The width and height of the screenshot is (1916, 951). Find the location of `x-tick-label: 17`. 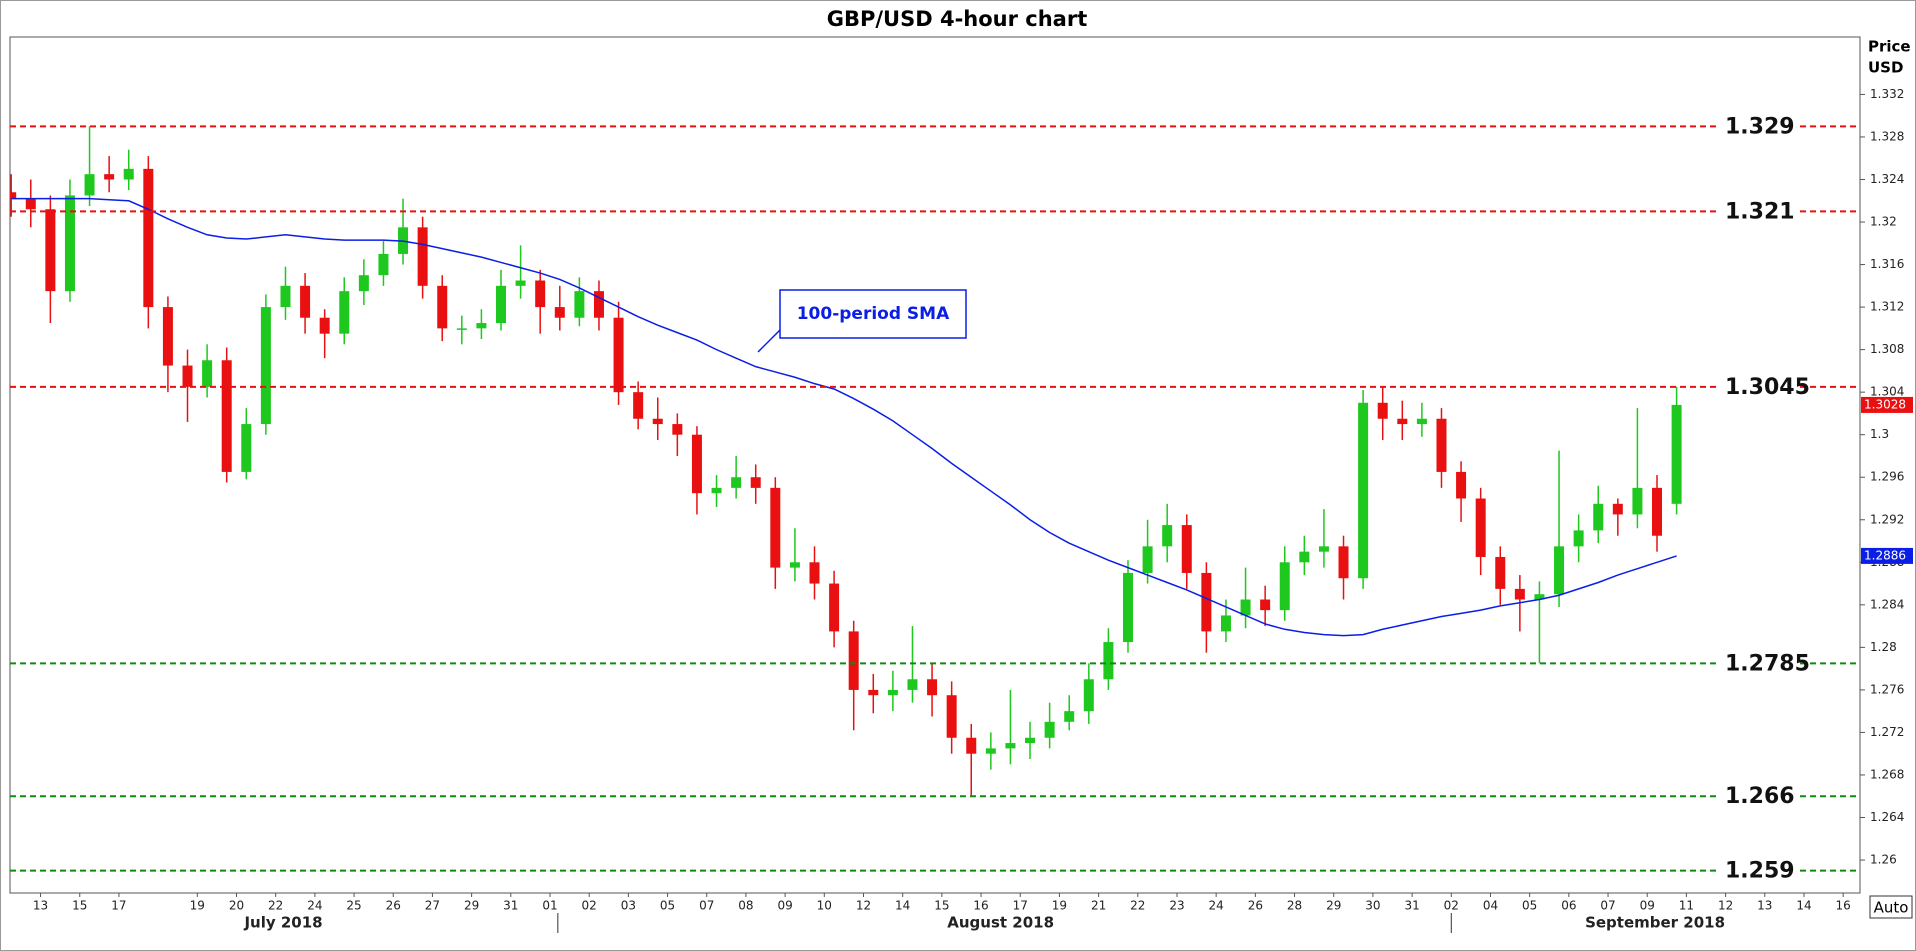

x-tick-label: 17 is located at coordinates (1020, 906).